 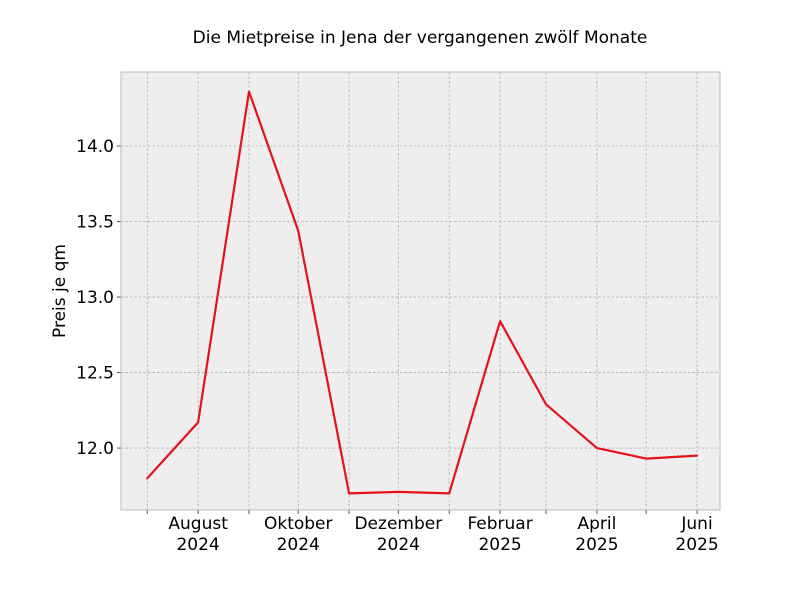 I want to click on y-axis: 12.0 12.5 13.0 13.5 14.0, so click(x=98, y=298).